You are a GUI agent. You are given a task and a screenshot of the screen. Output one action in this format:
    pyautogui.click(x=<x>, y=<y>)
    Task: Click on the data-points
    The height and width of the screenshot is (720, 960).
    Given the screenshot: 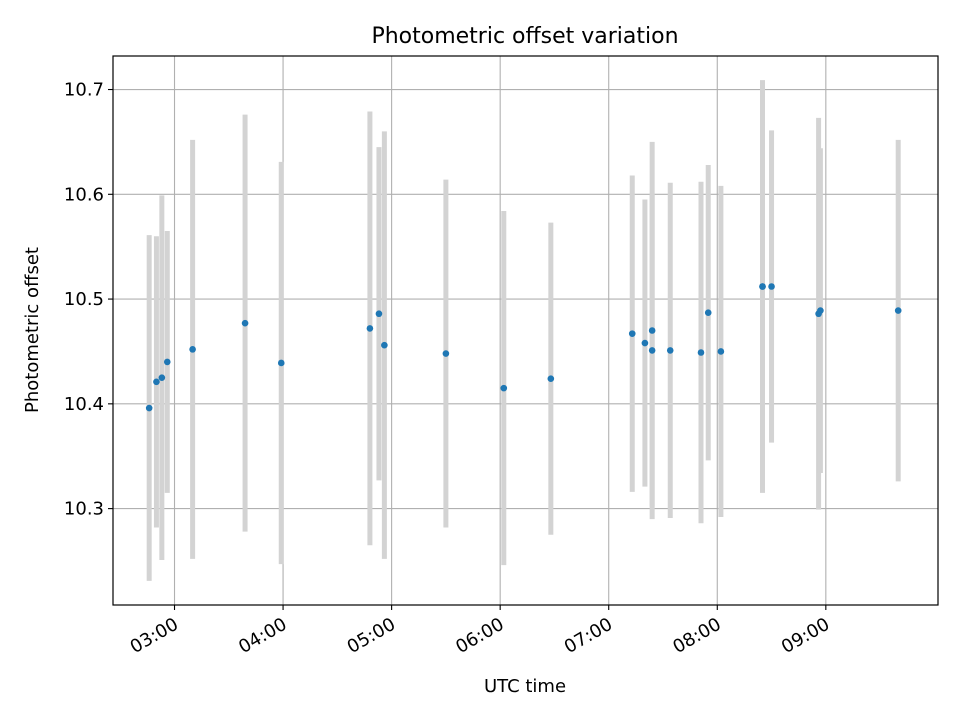 What is the action you would take?
    pyautogui.click(x=523, y=347)
    